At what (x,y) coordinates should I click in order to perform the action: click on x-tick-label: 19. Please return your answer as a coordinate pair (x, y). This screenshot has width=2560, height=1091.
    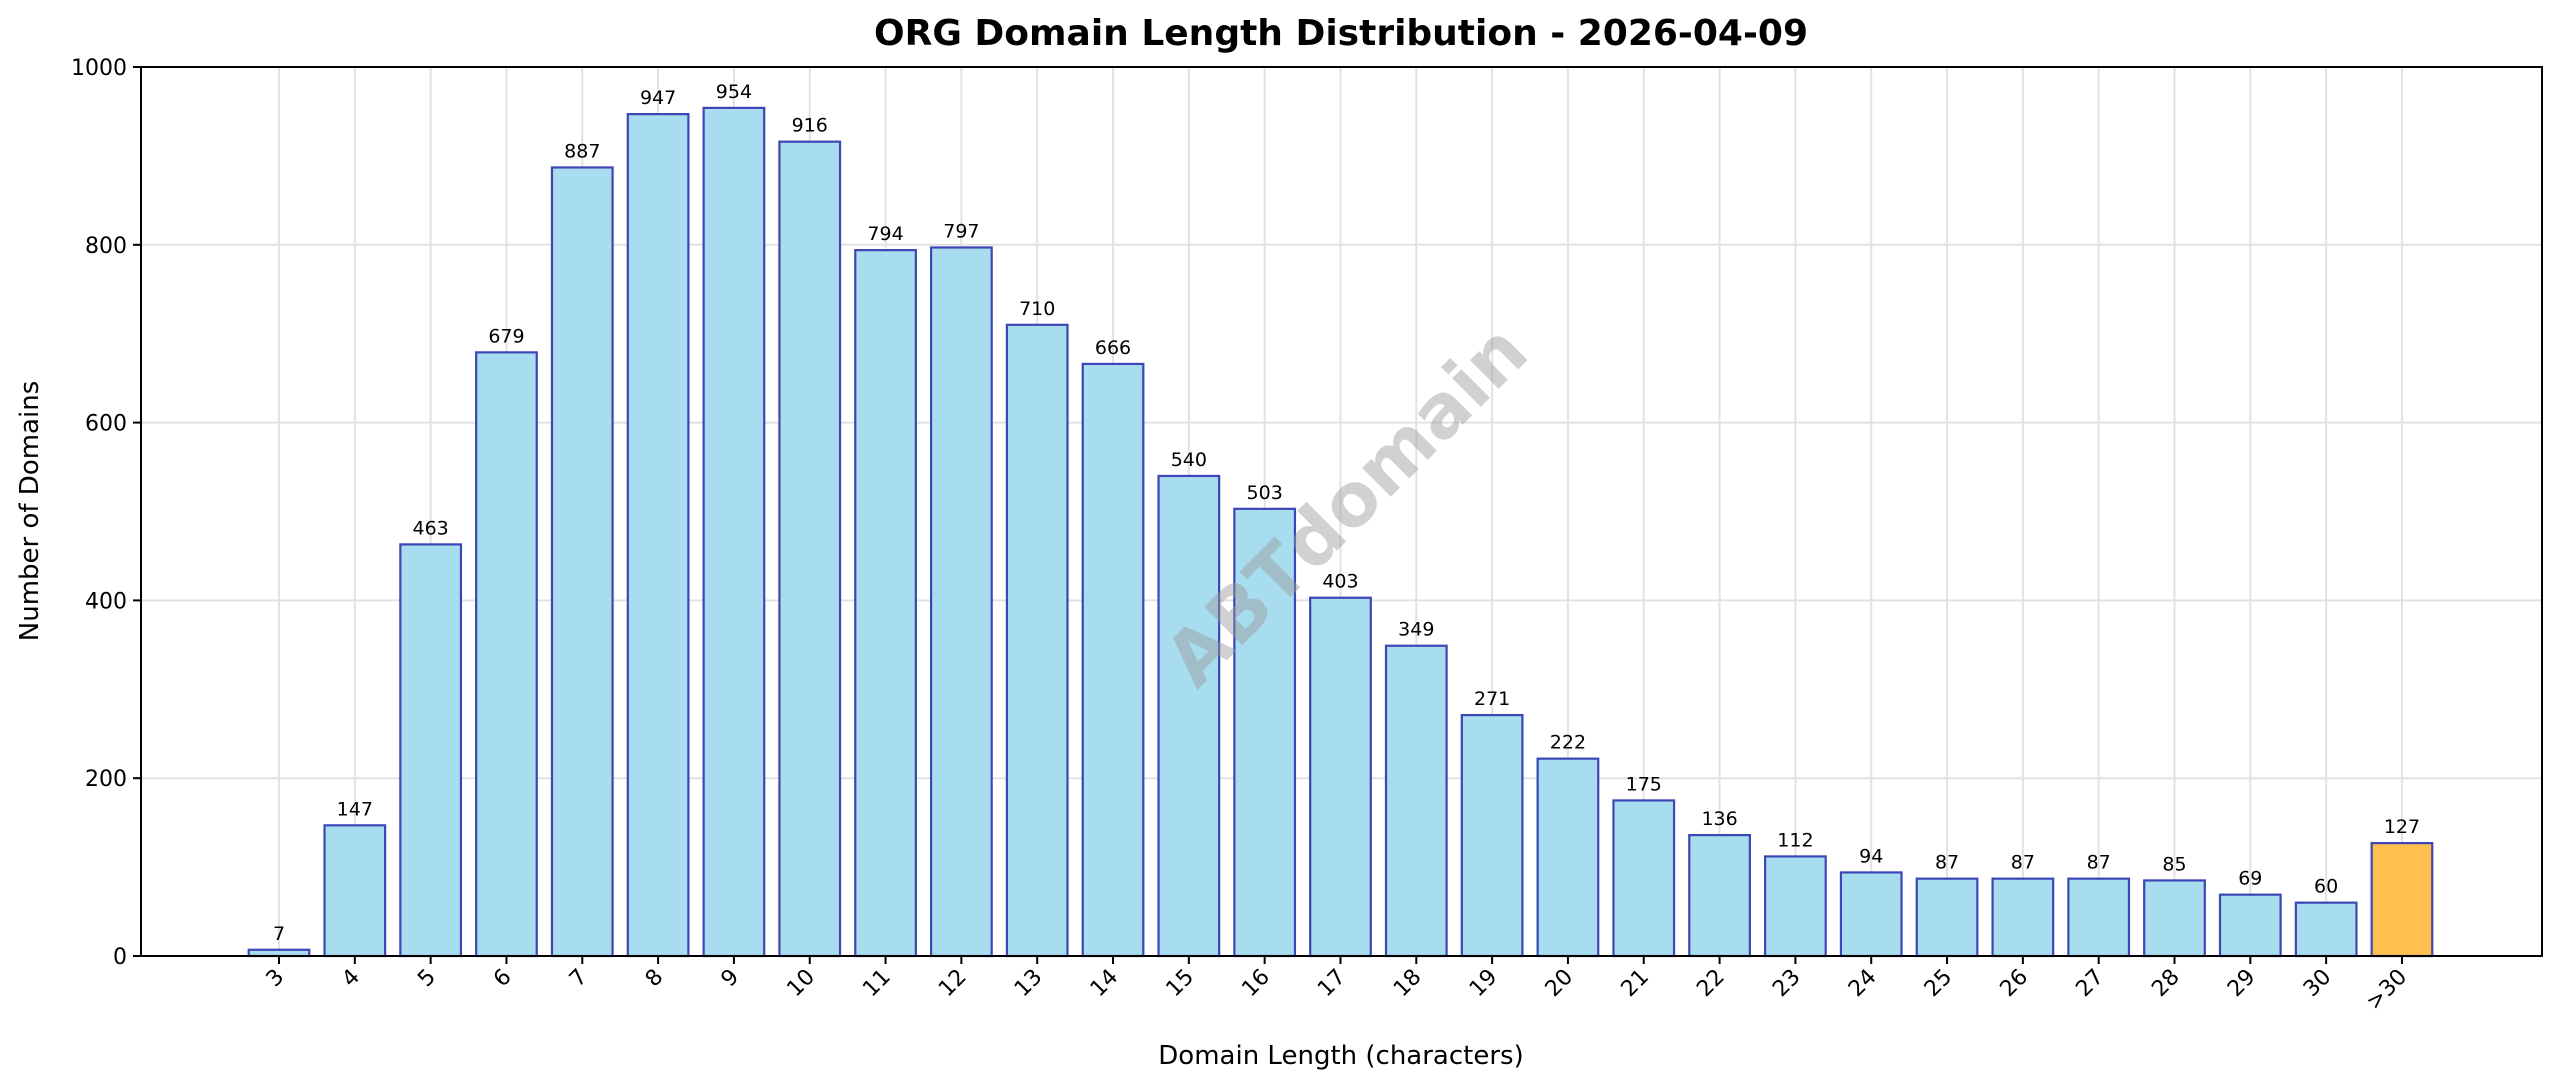
    Looking at the image, I should click on (1483, 983).